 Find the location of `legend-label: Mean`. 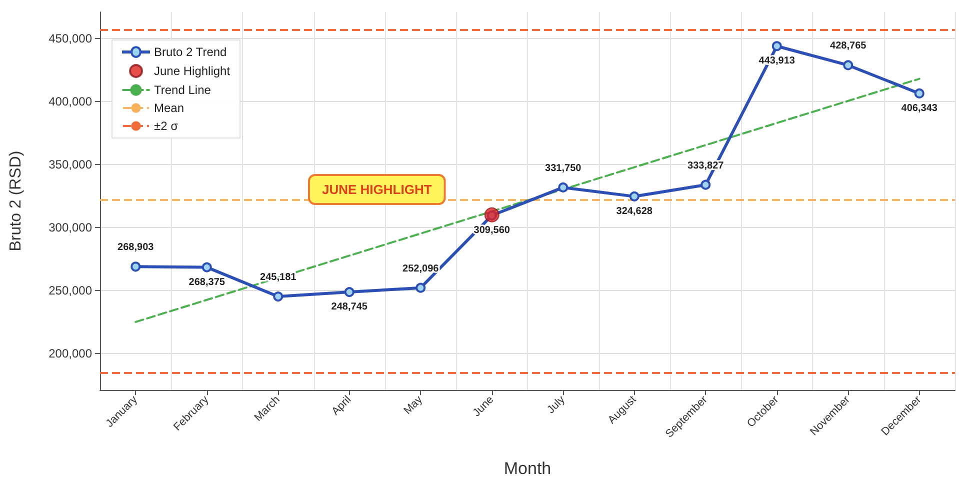

legend-label: Mean is located at coordinates (169, 108).